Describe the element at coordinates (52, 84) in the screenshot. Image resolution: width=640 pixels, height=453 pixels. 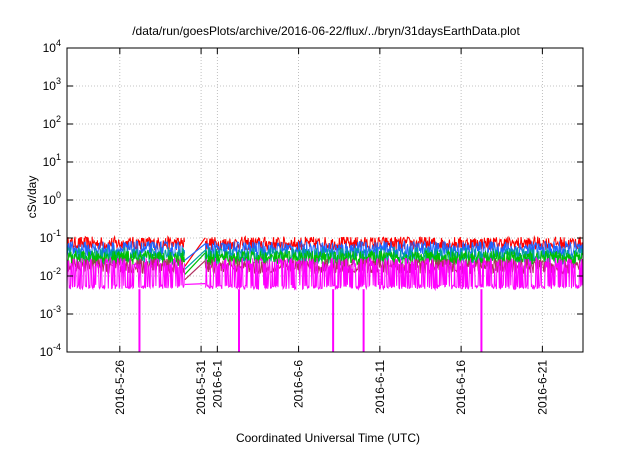
I see `y-tick-label: 10³` at that location.